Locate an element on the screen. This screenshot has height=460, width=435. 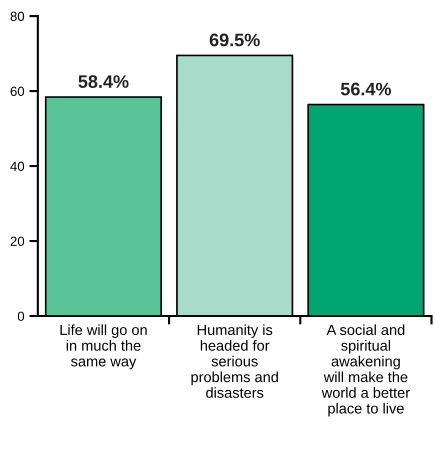
data-label: 69.5% is located at coordinates (235, 40).